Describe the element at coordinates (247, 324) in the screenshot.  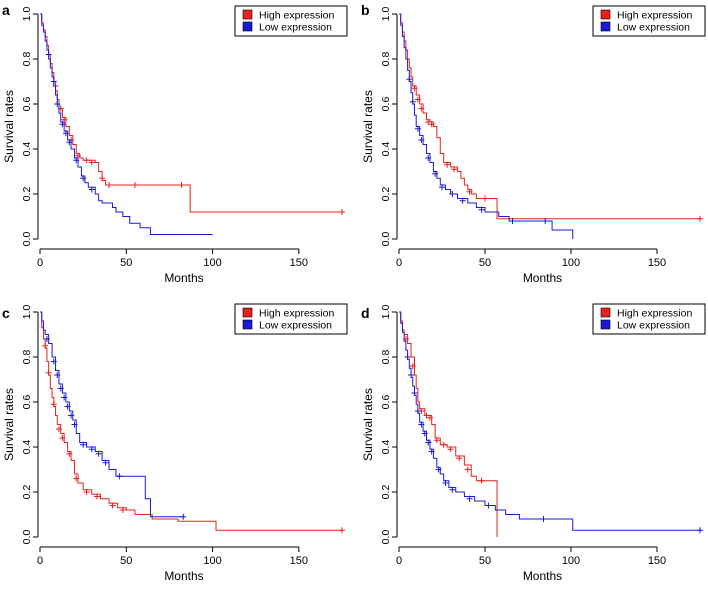
I see `legend-swatch` at that location.